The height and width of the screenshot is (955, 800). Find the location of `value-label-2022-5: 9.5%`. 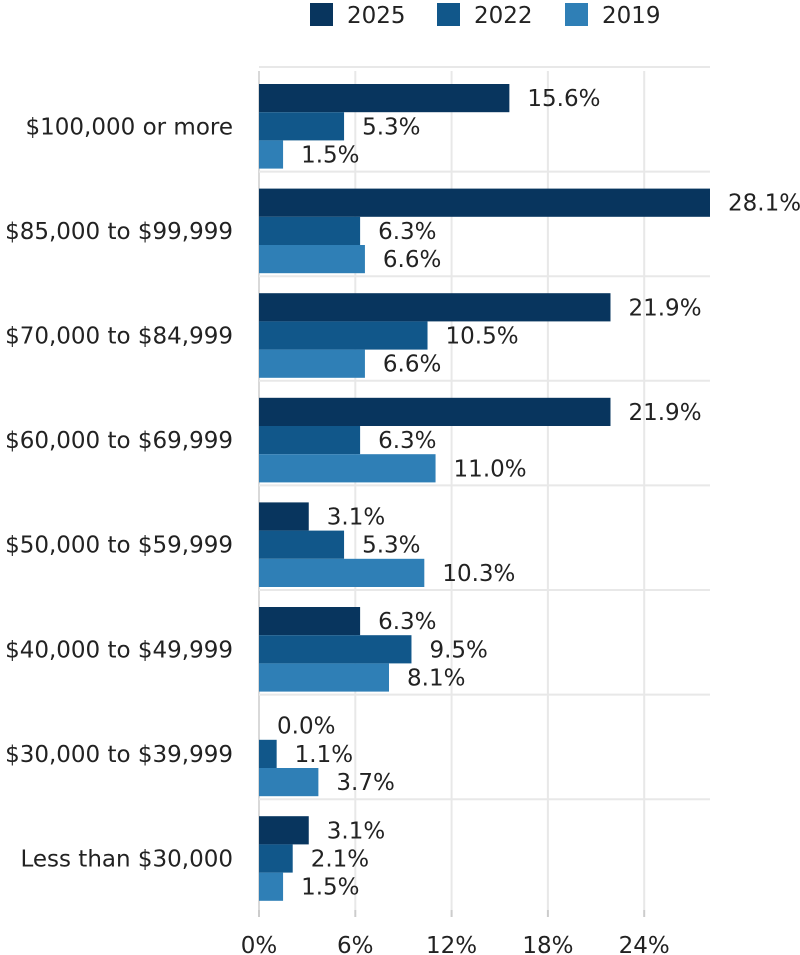

value-label-2022-5: 9.5% is located at coordinates (458, 650).